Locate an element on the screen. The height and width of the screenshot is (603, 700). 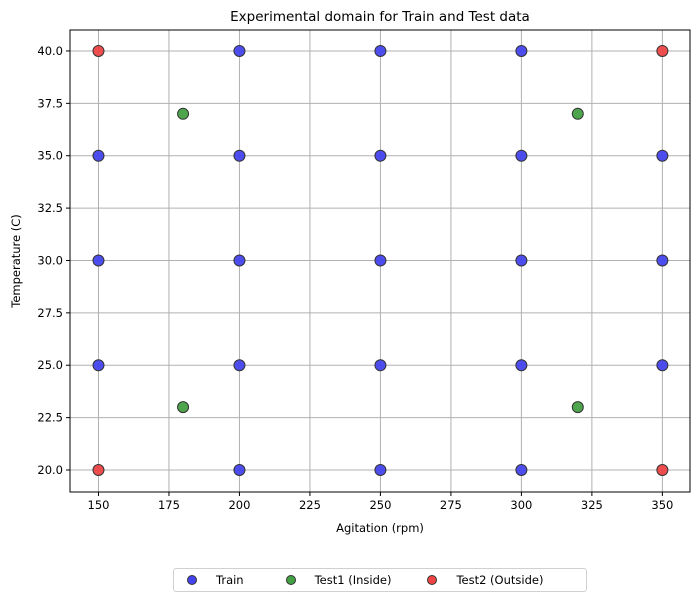
y-tick-label: 27.5 is located at coordinates (50, 313).